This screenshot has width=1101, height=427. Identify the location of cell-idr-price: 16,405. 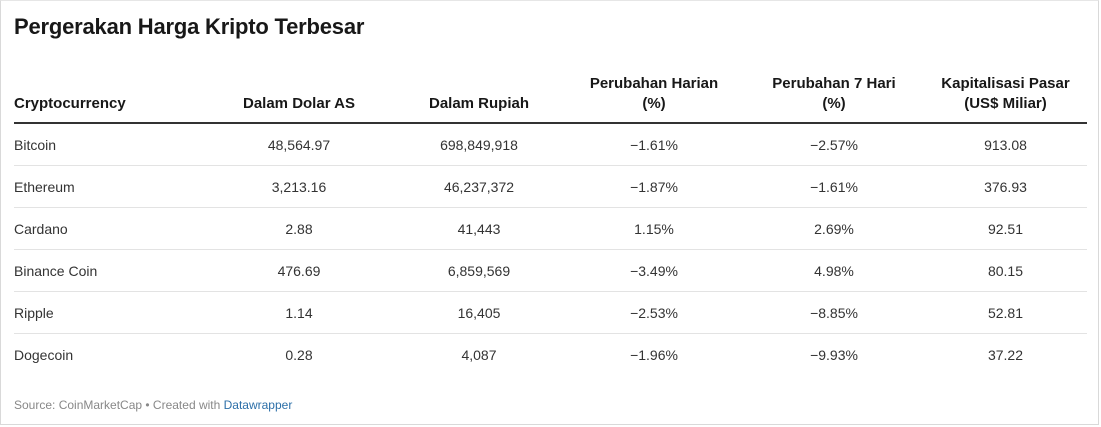
(479, 312).